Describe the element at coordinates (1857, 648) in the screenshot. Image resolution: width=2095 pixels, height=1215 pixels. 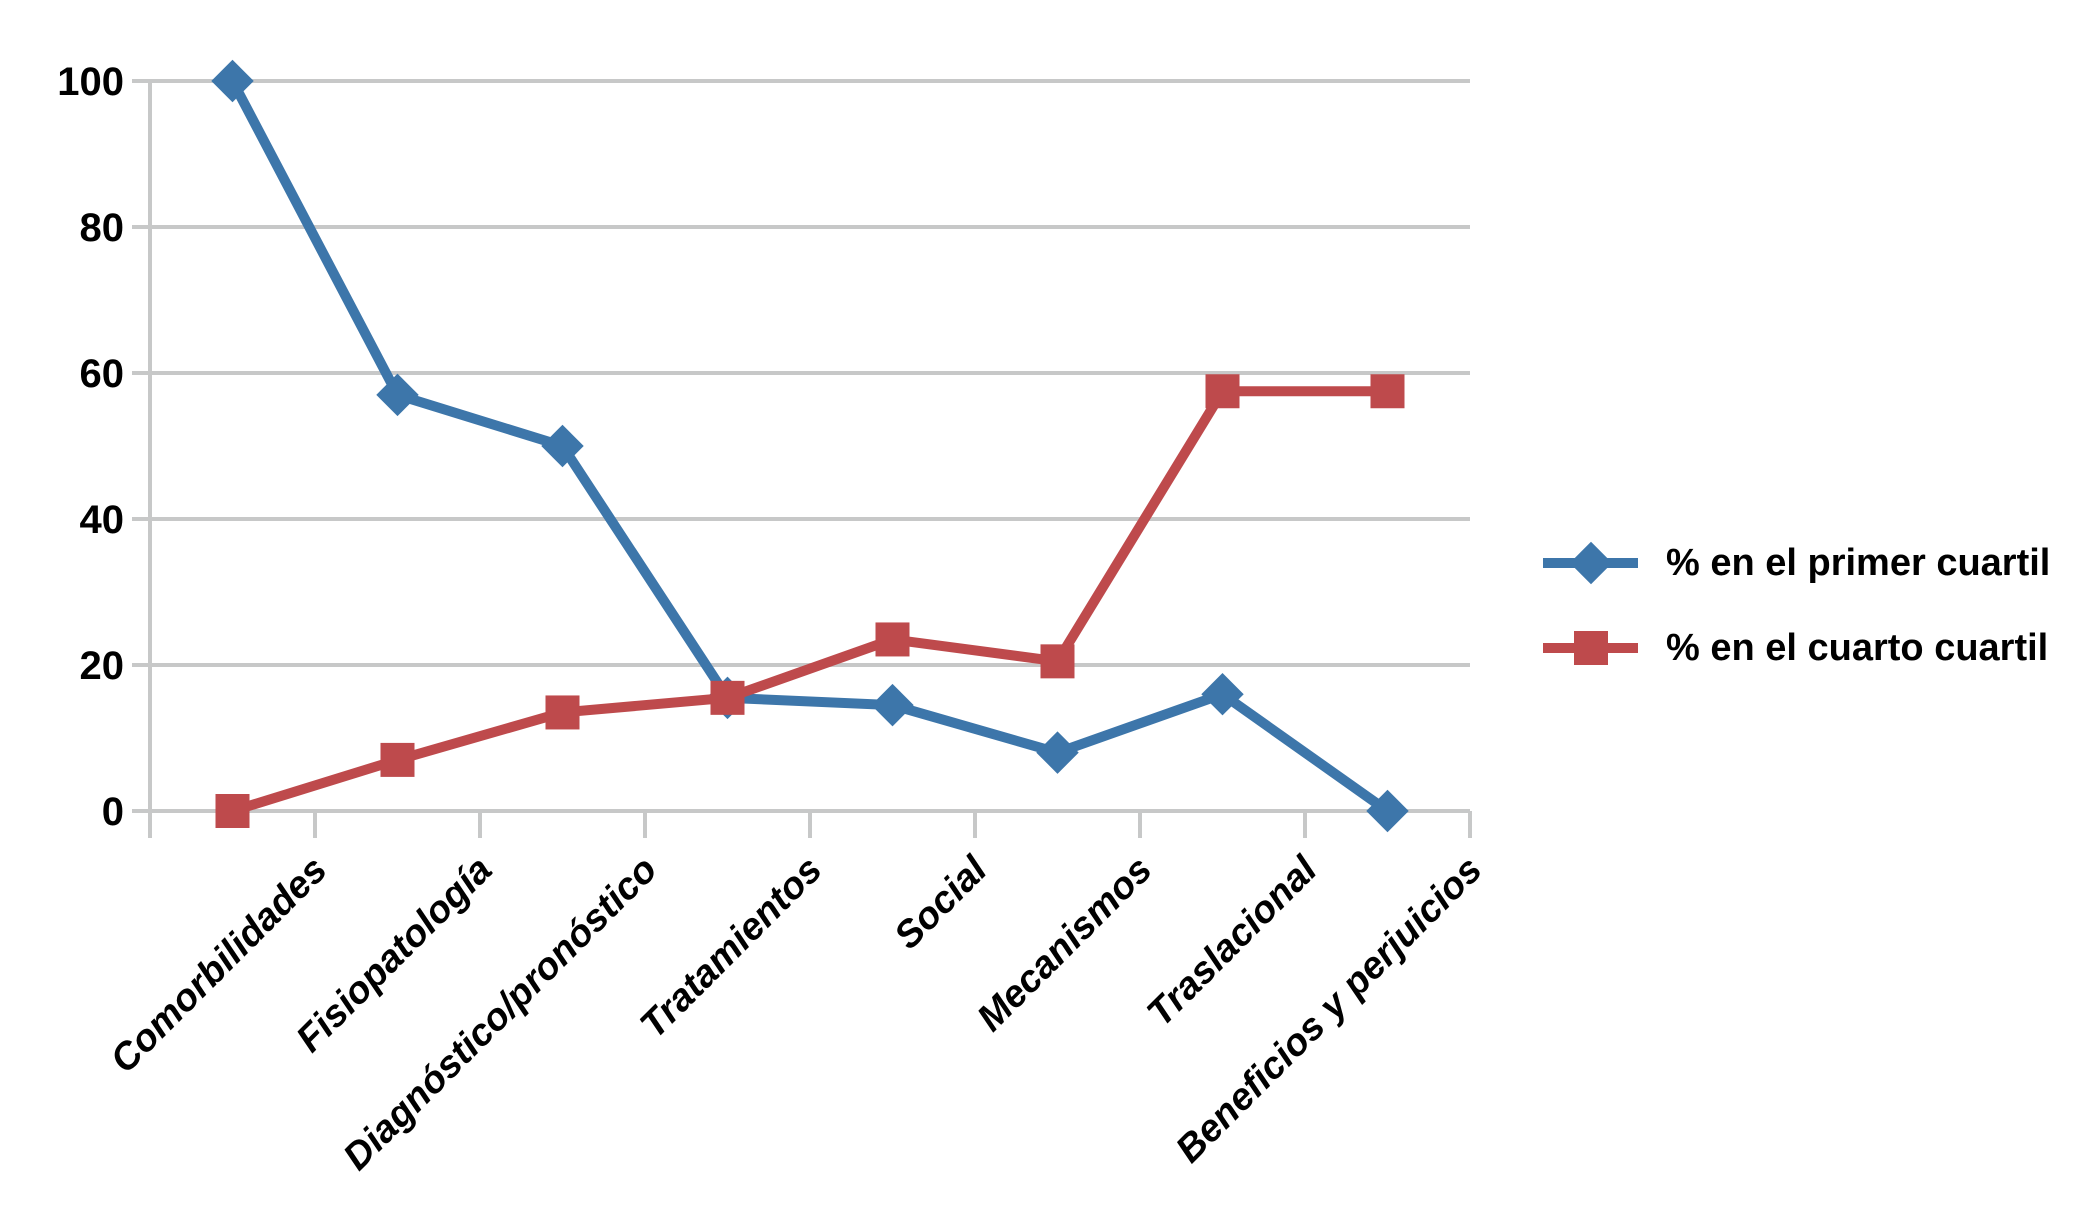
I see `legend-label-cuarto-cuartil: % en el cuarto cuartil` at that location.